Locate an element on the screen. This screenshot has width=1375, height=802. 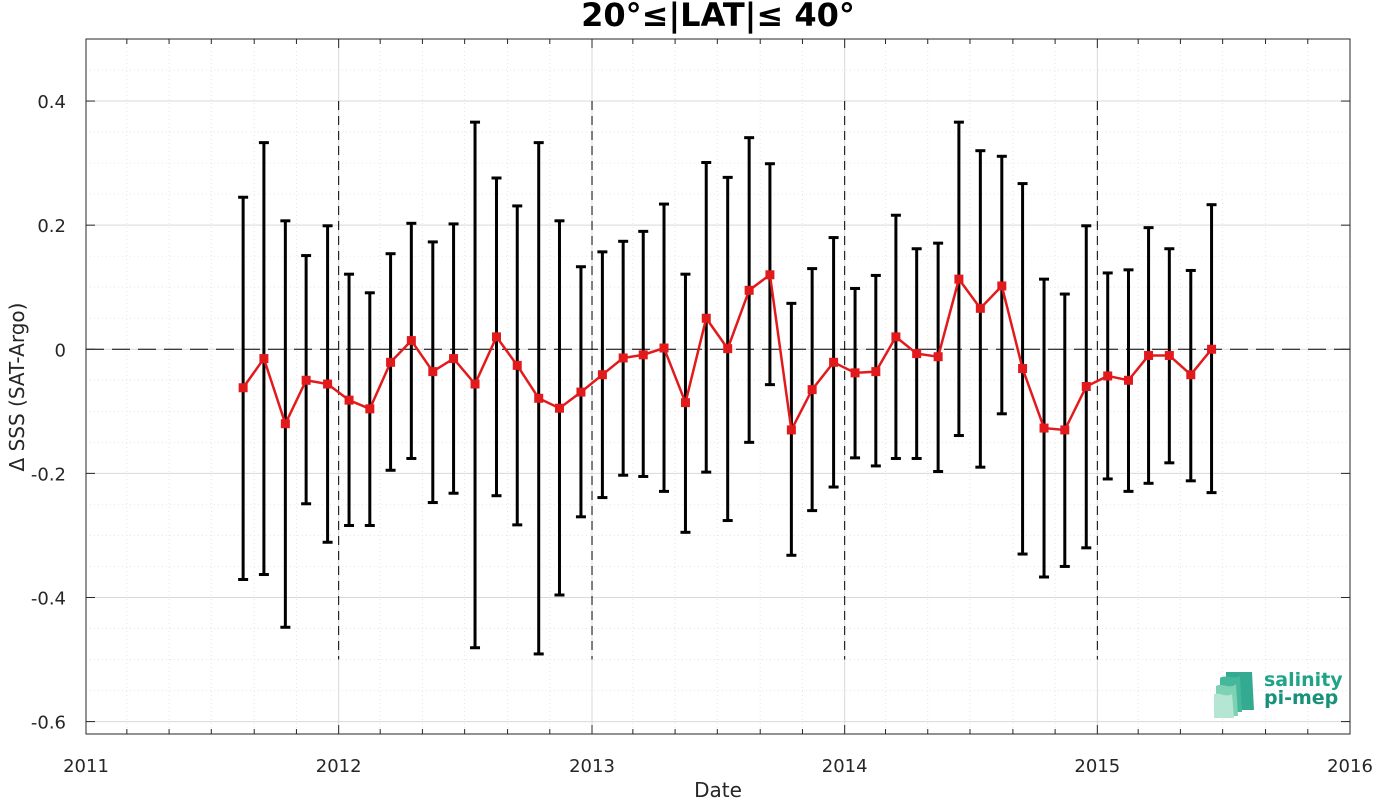
y-tick-label: -0.4 is located at coordinates (48, 598).